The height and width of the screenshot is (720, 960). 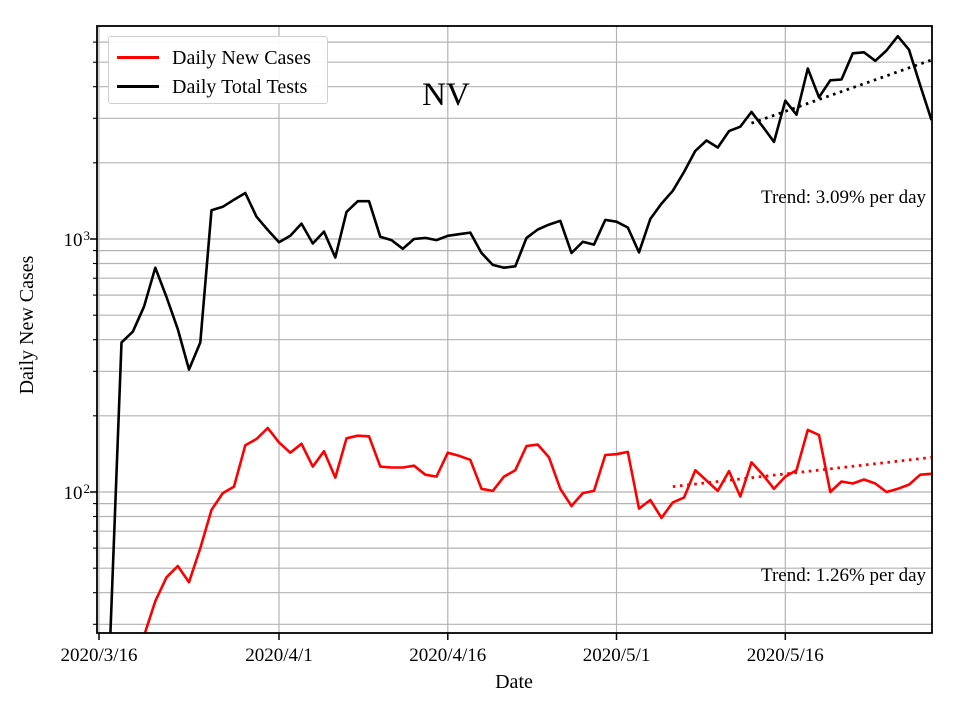 I want to click on legend-label-tests: Daily Total Tests, so click(x=240, y=86).